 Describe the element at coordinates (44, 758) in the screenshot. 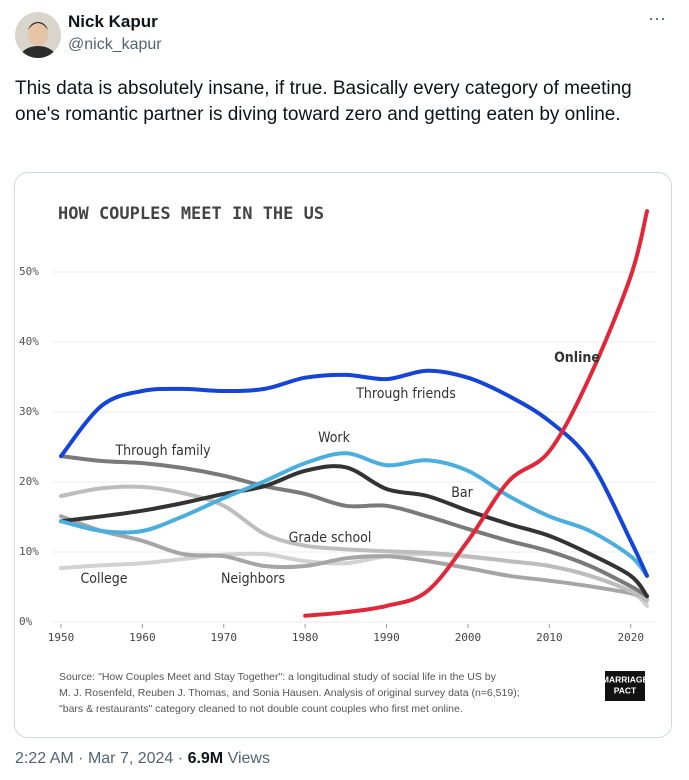

I see `time: 2:22 AM` at that location.